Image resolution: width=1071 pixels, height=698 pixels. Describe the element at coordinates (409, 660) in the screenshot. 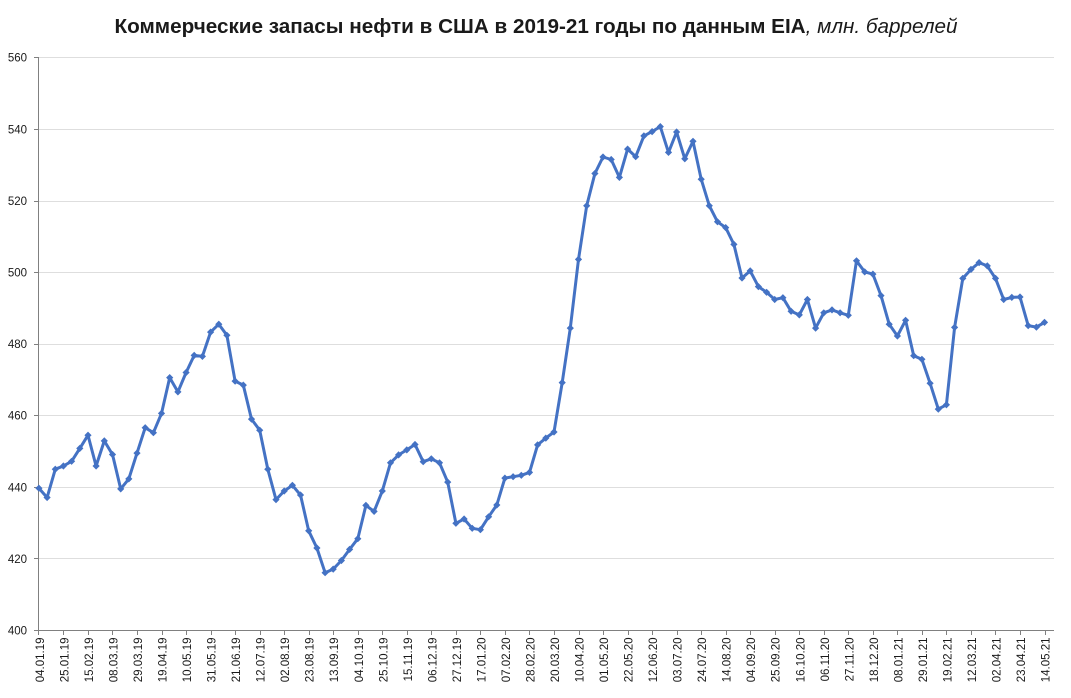

I see `svg-text: 15.11.19` at that location.